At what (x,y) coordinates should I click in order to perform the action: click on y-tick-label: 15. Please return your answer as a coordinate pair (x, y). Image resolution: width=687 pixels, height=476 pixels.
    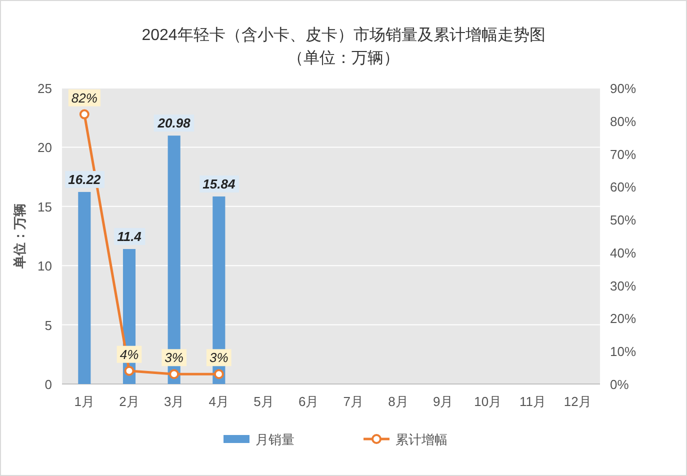
    Looking at the image, I should click on (45, 206).